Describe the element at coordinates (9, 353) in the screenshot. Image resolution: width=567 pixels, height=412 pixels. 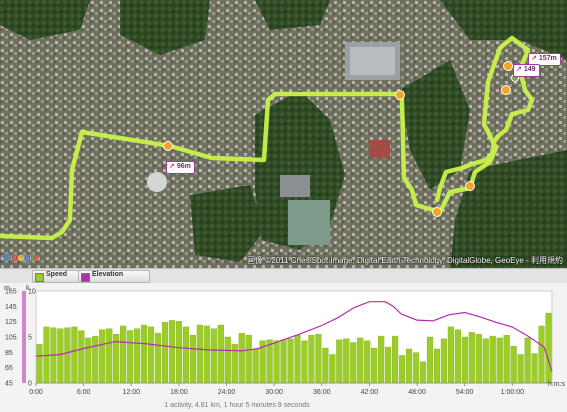
I see `elevation-tick-label: 85` at that location.